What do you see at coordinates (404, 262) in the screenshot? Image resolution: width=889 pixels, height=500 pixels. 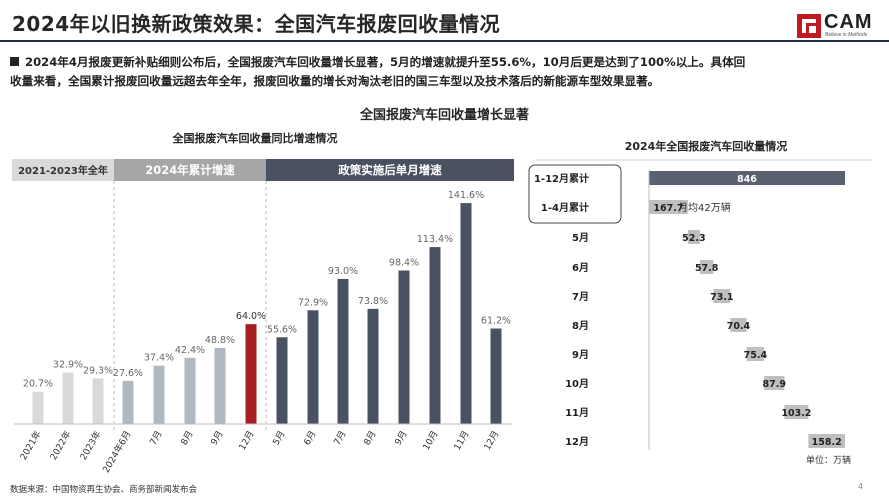 I see `growth-value-label: 98.4%` at bounding box center [404, 262].